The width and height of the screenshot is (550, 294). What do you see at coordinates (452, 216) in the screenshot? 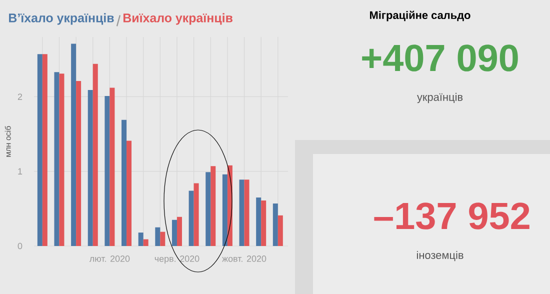
I see `text: –137 952` at bounding box center [452, 216].